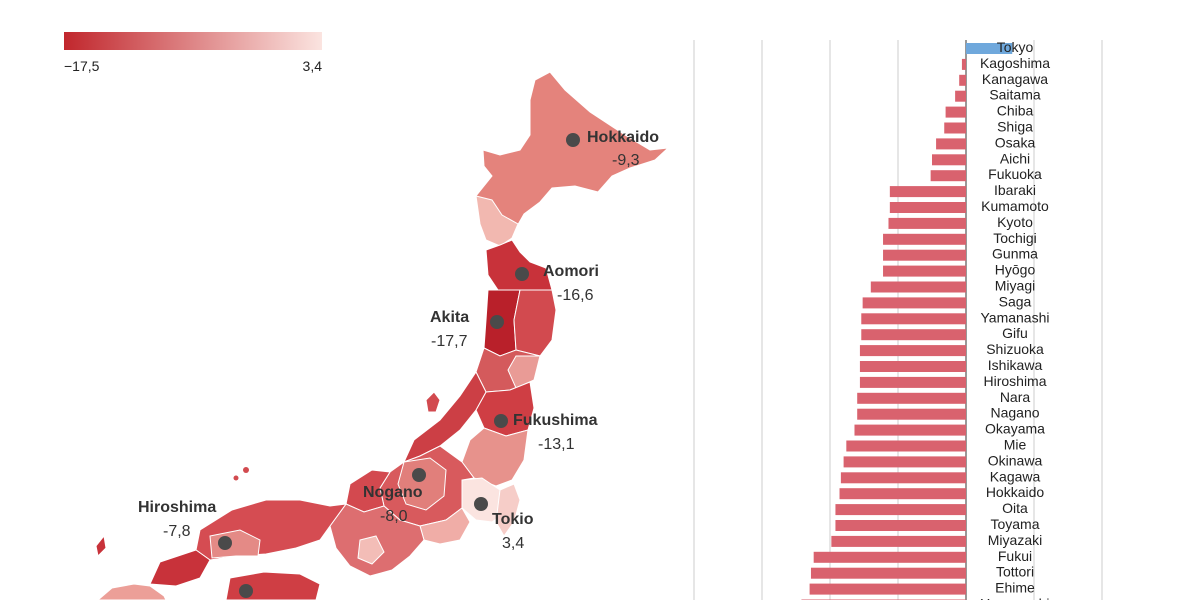 Image resolution: width=1200 pixels, height=600 pixels. What do you see at coordinates (918, 287) in the screenshot?
I see `bar-miyagi` at bounding box center [918, 287].